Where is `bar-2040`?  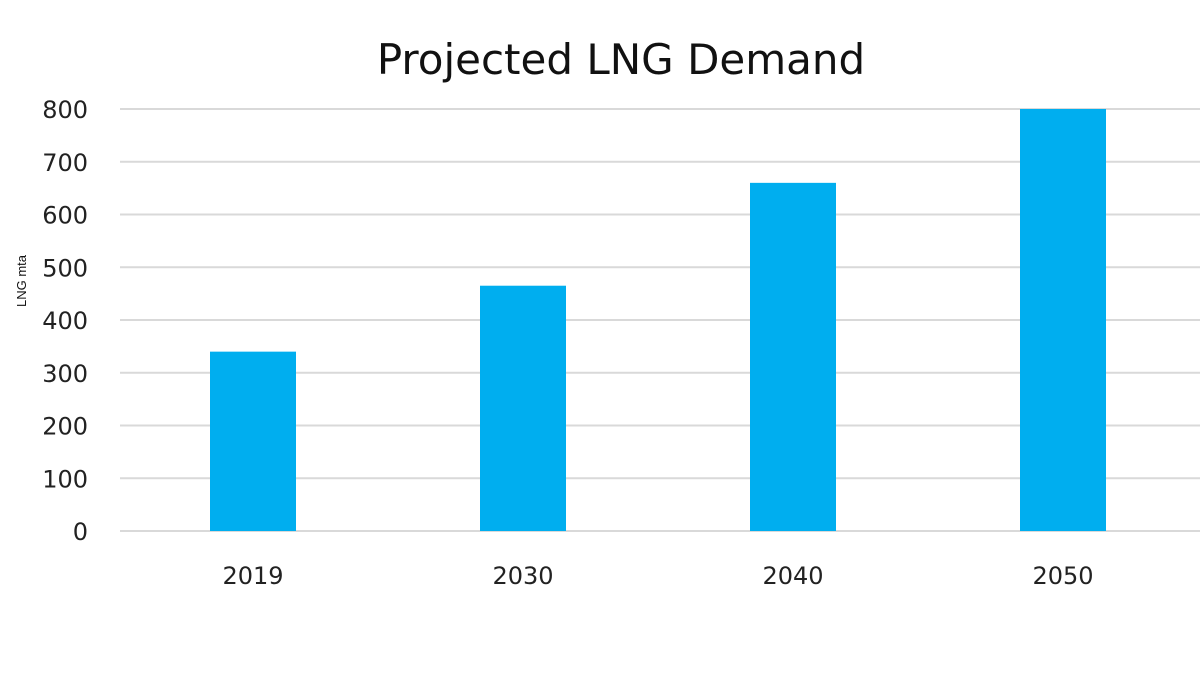 bar-2040 is located at coordinates (793, 356).